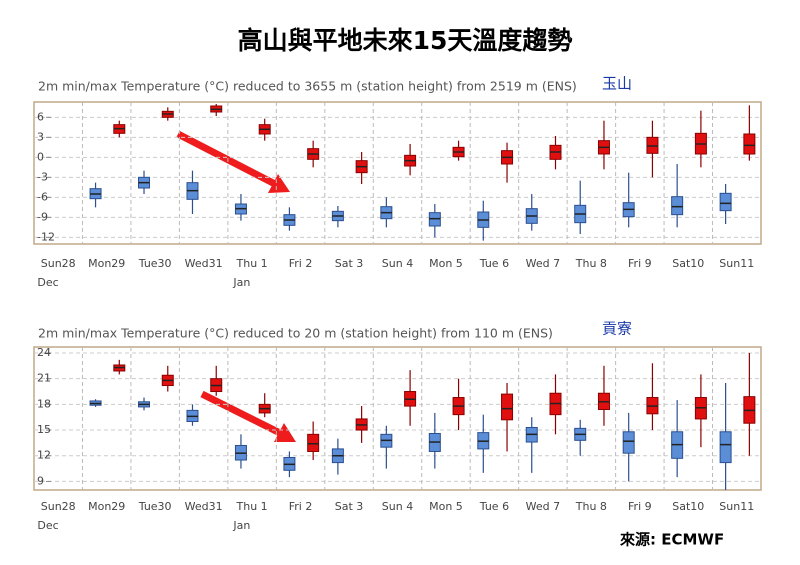 This screenshot has height=565, width=800. I want to click on source: 來源: ECMWF, so click(672, 540).